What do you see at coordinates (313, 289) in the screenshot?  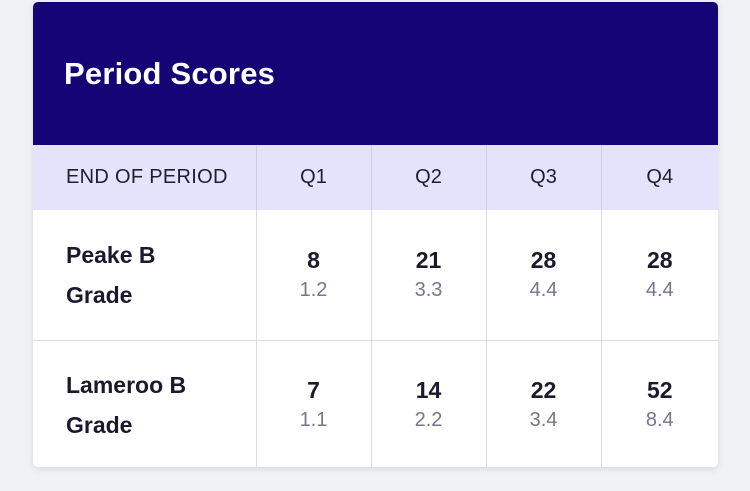 I see `score-goals-behinds: 1.2` at bounding box center [313, 289].